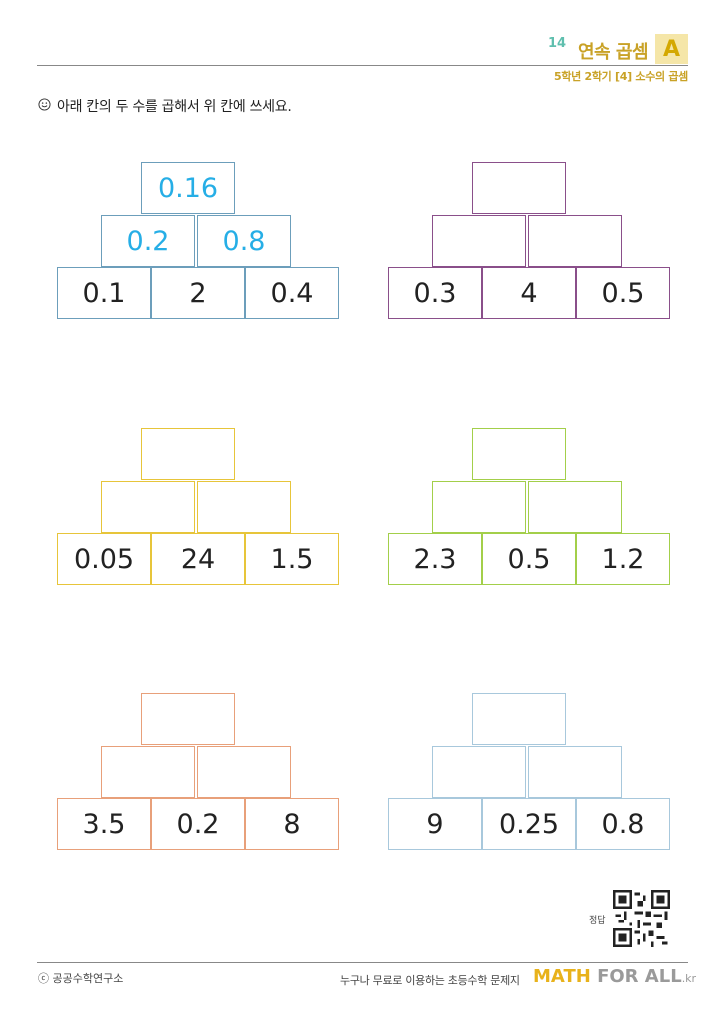 The image size is (724, 1024). What do you see at coordinates (639, 976) in the screenshot?
I see `brand-forall: FOR ALL` at bounding box center [639, 976].